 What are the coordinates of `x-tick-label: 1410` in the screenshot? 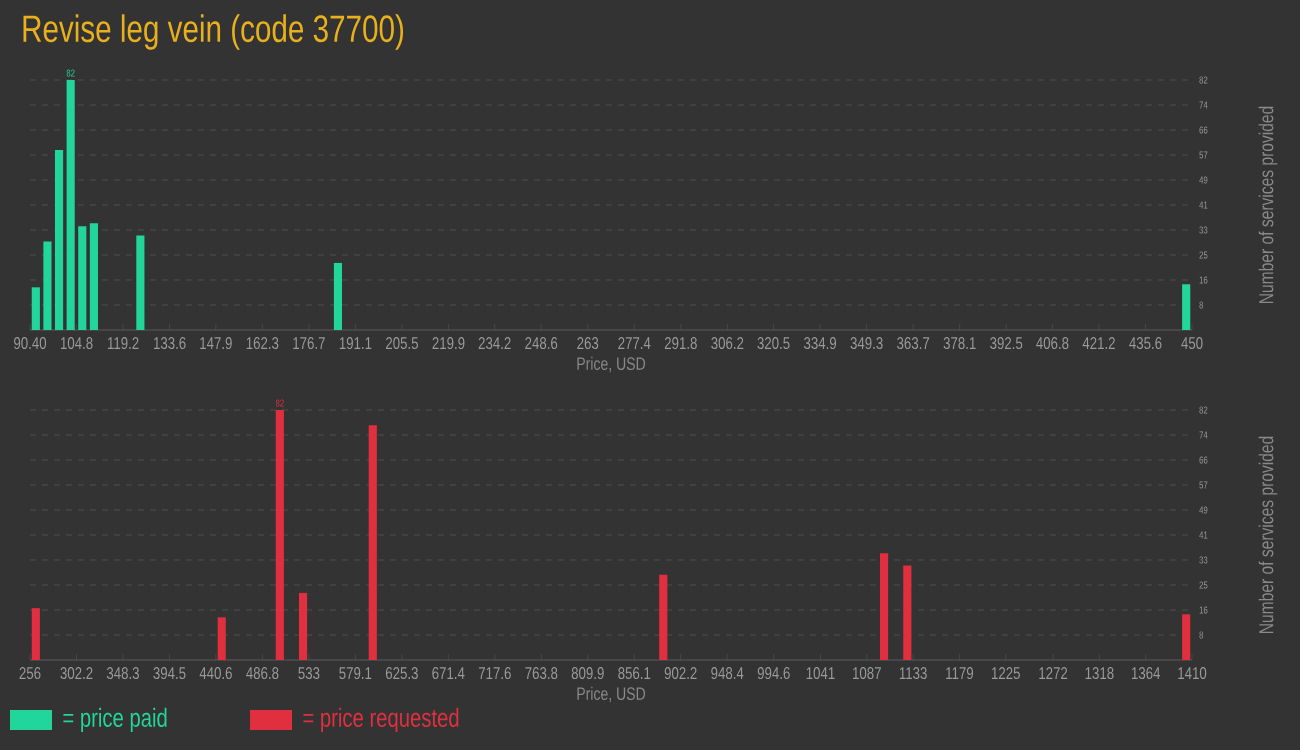 It's located at (1192, 673).